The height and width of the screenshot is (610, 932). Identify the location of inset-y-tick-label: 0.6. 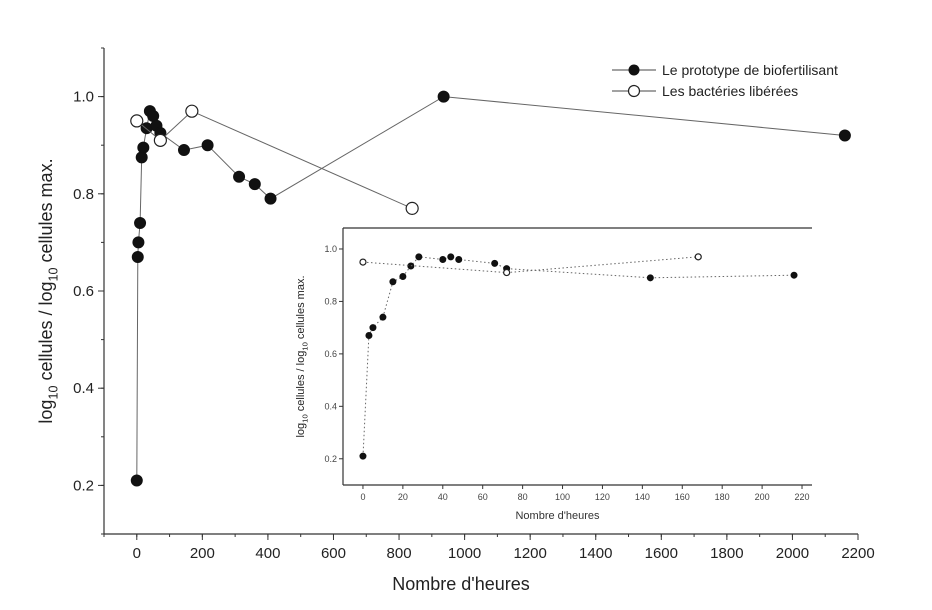
(330, 354).